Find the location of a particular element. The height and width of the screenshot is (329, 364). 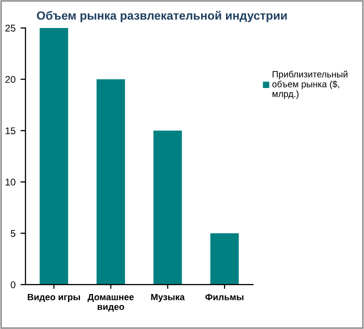

chart-title: Объем рынка развлекательной индустрии is located at coordinates (161, 16).